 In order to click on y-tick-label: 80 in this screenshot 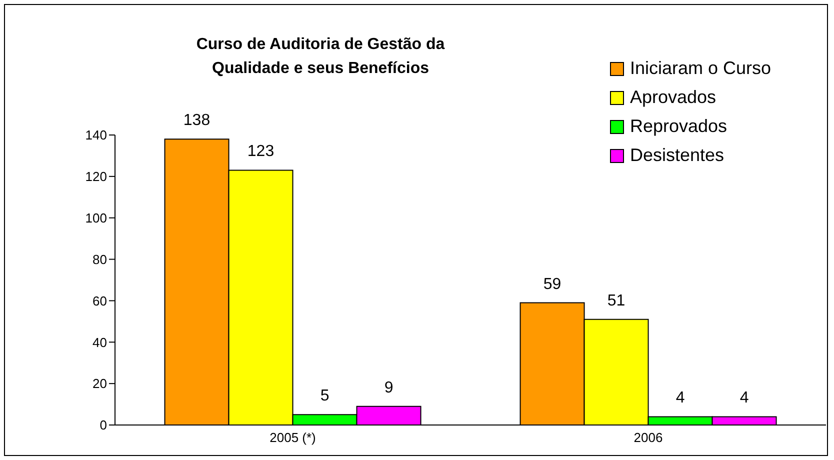, I will do `click(99, 259)`.